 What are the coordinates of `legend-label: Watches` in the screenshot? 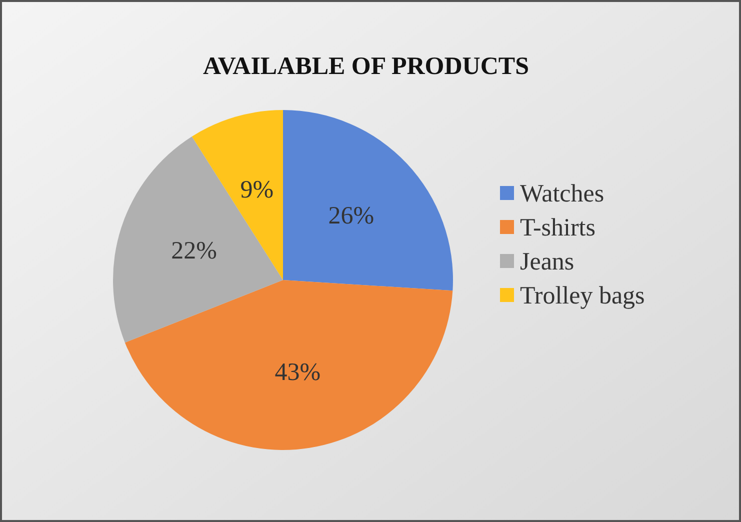 It's located at (562, 194).